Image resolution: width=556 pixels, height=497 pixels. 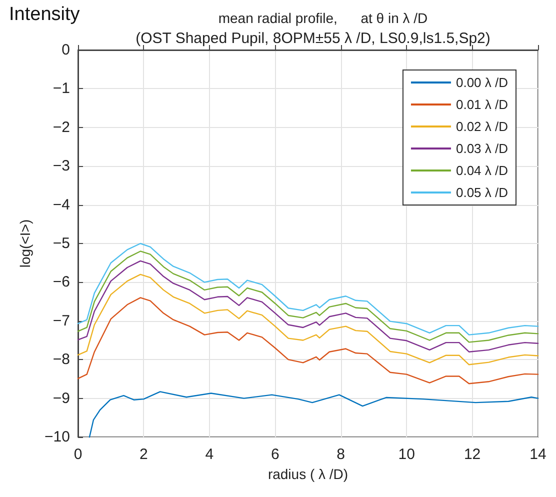 I want to click on x-tick-label: 14, so click(x=538, y=454).